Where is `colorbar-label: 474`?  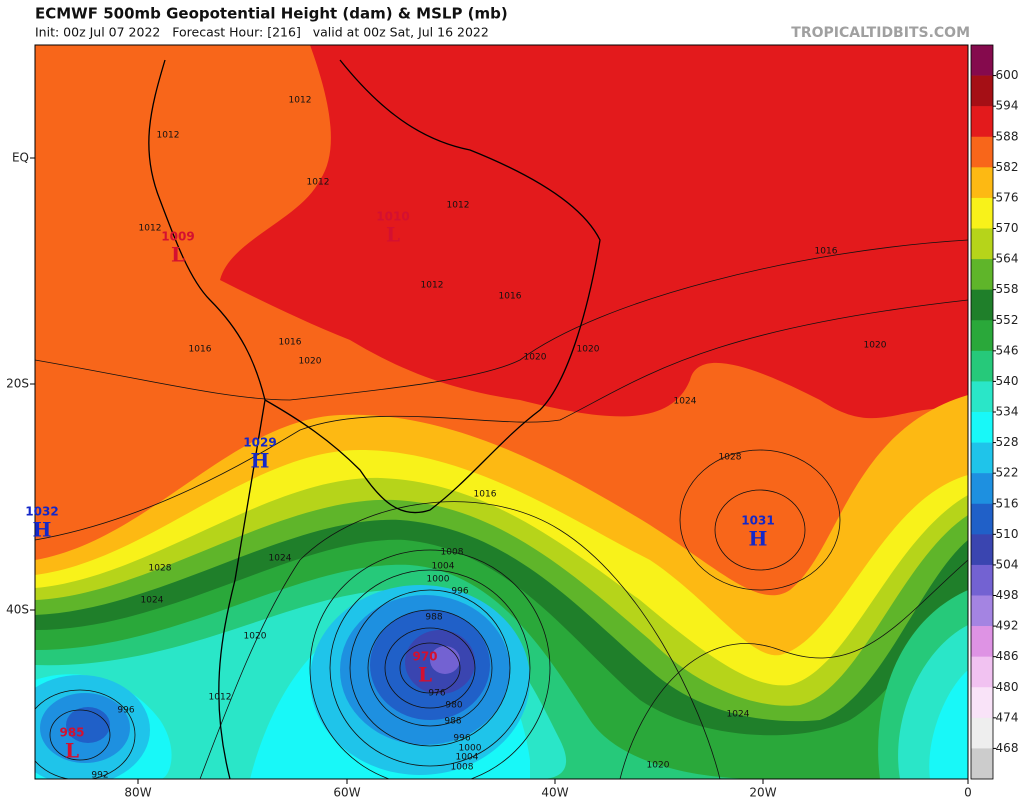 colorbar-label: 474 is located at coordinates (1007, 717).